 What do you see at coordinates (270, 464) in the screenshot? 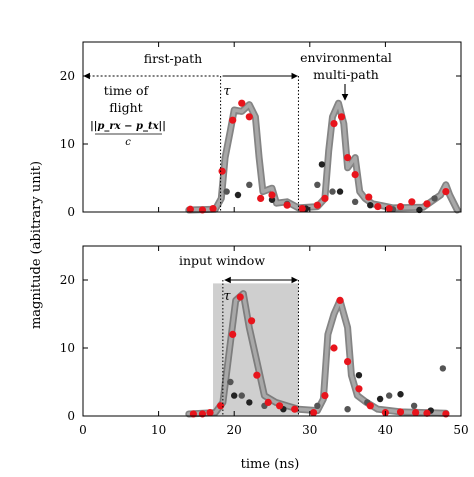
I see `x-axis-label: time (ns)` at bounding box center [270, 464].